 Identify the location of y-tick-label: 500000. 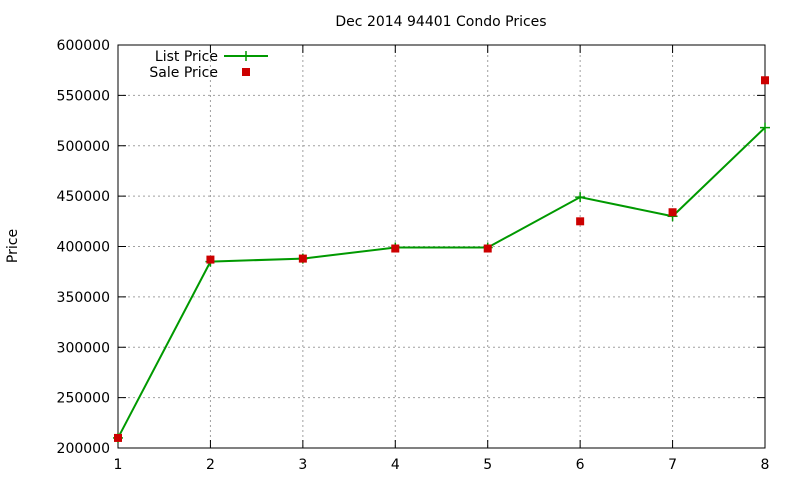
(83, 147).